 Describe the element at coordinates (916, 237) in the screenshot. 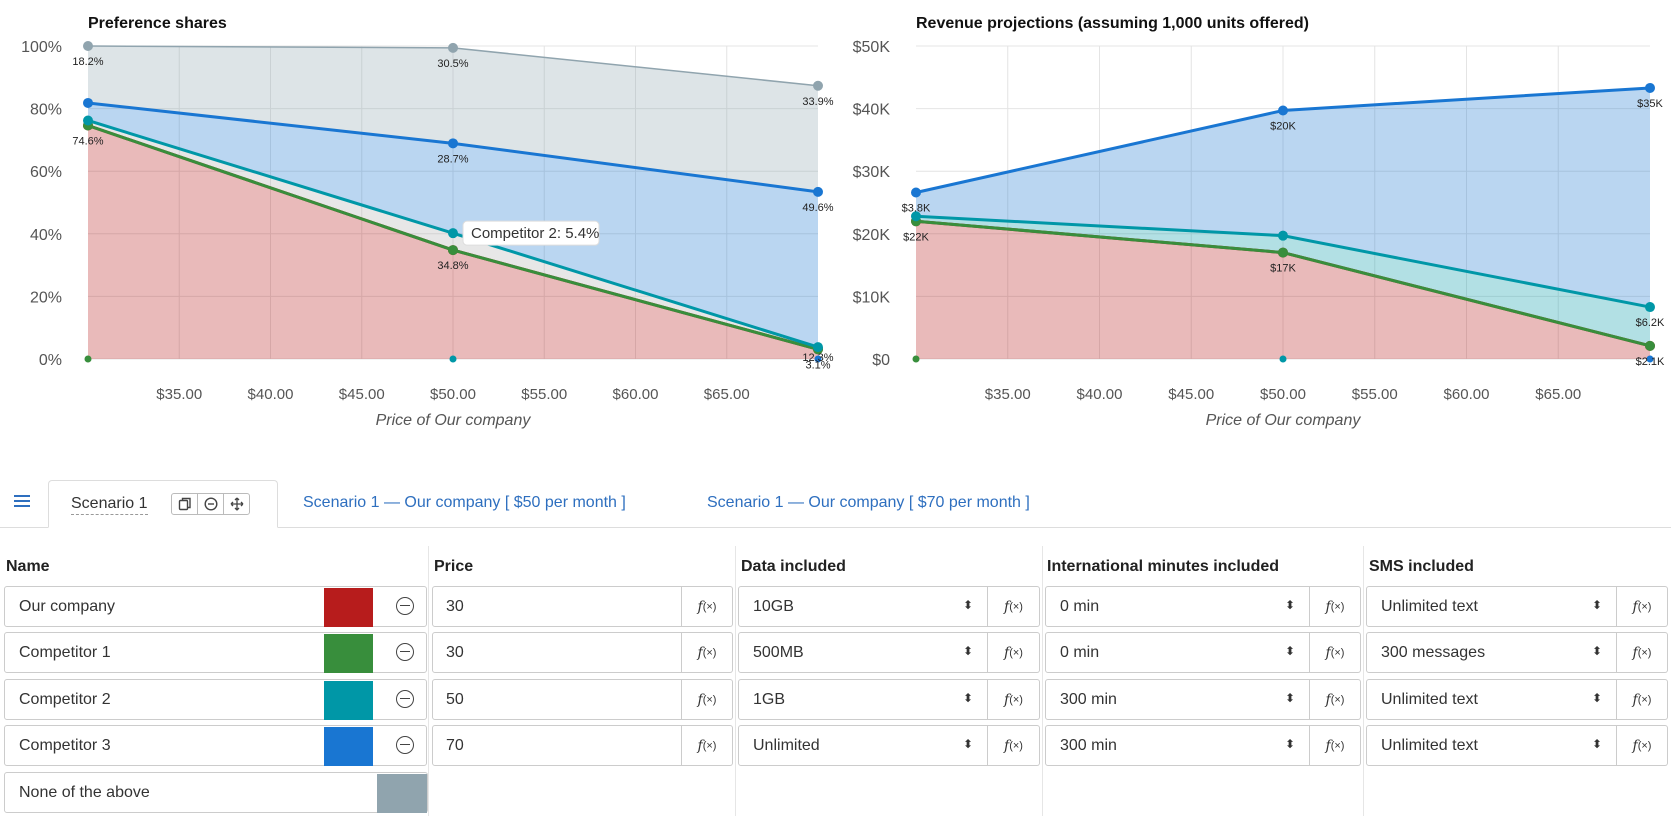

I see `data-label: $22K` at that location.